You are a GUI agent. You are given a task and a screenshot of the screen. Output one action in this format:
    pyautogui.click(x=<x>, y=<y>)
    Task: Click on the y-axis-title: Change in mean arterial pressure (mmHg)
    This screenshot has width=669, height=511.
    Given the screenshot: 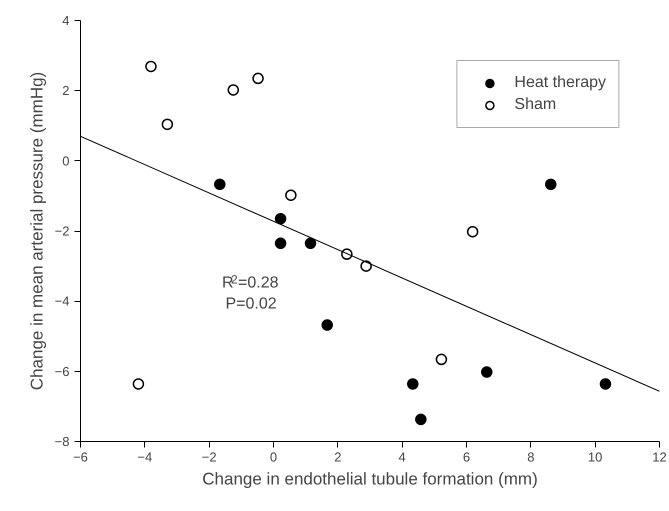 What is the action you would take?
    pyautogui.click(x=37, y=231)
    